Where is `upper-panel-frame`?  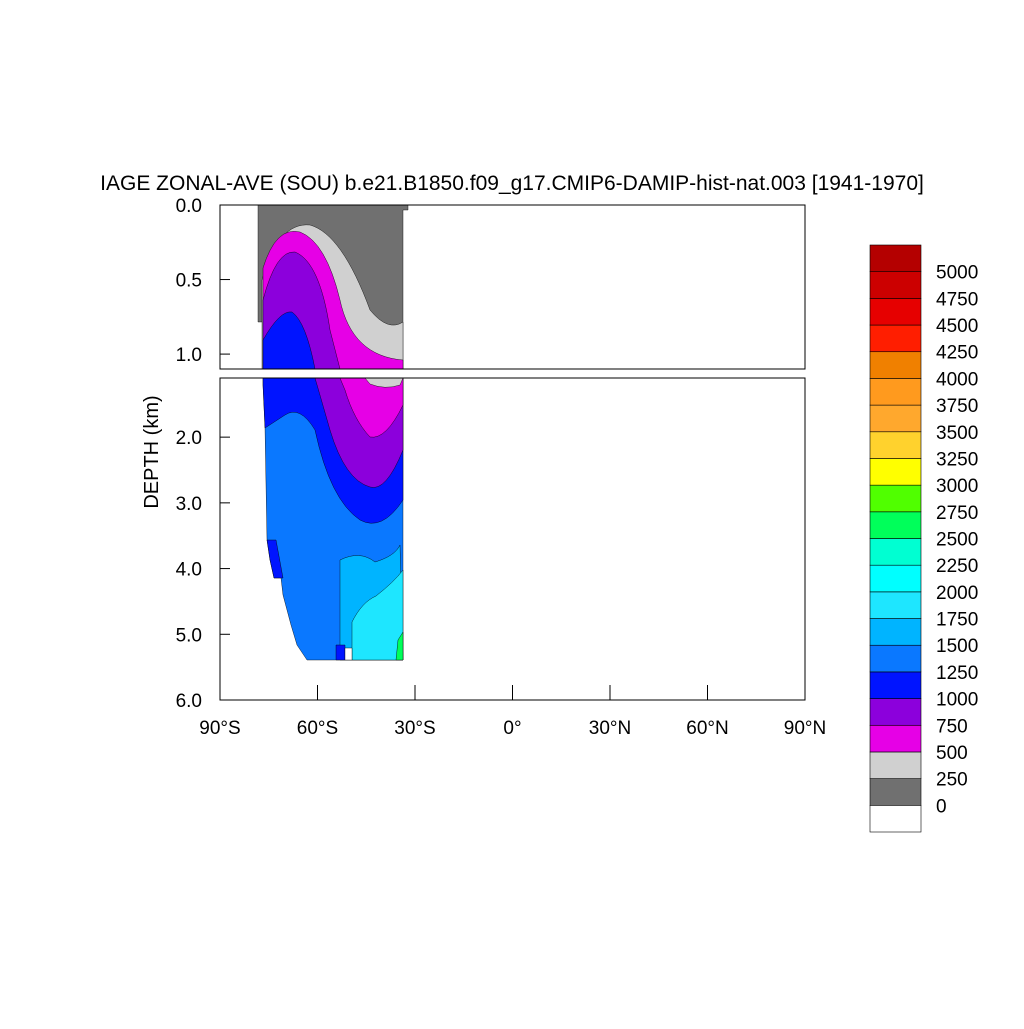
upper-panel-frame is located at coordinates (512, 287).